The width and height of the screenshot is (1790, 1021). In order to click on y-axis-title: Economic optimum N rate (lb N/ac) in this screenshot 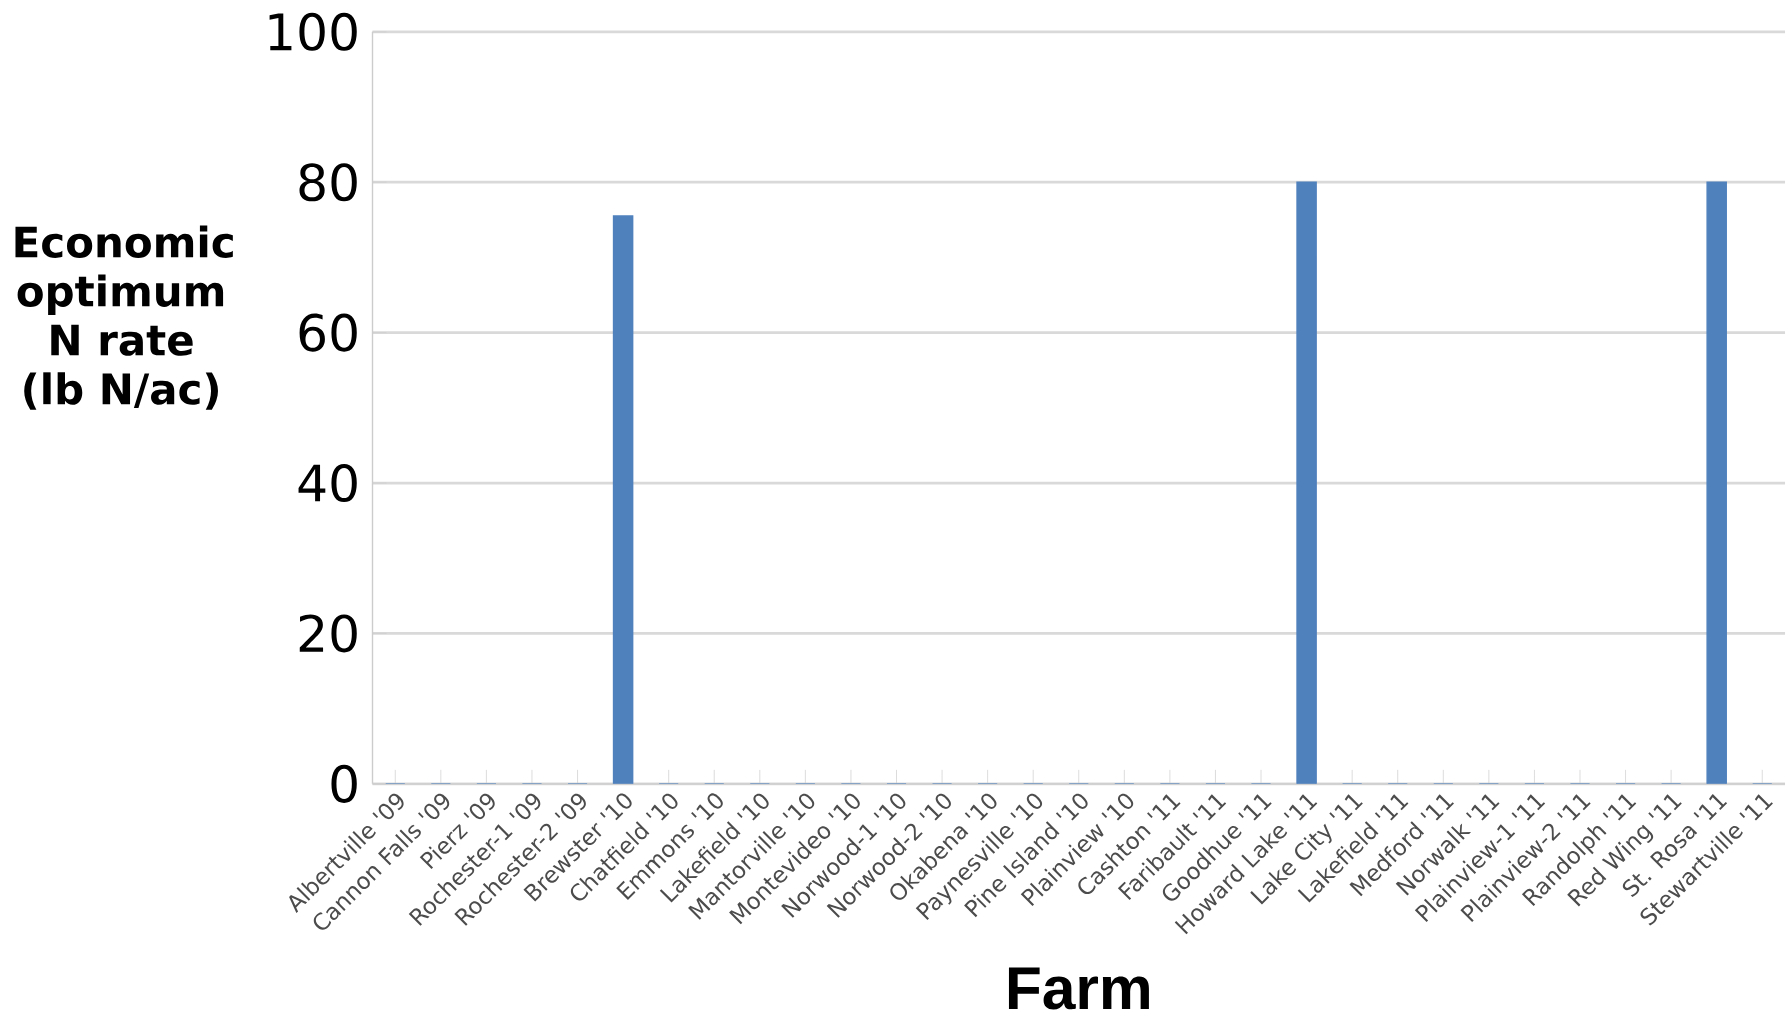, I will do `click(124, 317)`.